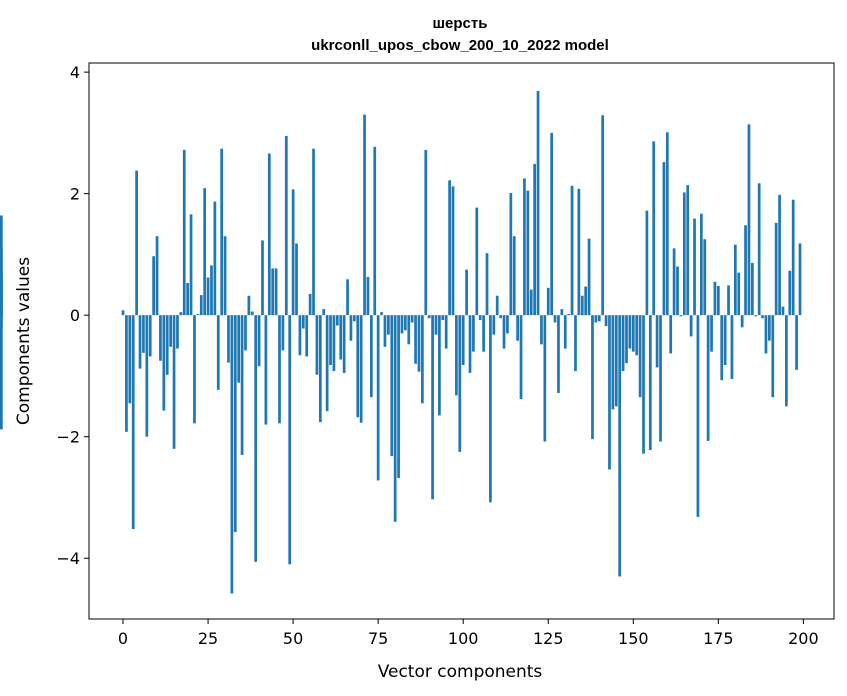  Describe the element at coordinates (68, 558) in the screenshot. I see `y-tick-label: −4` at that location.